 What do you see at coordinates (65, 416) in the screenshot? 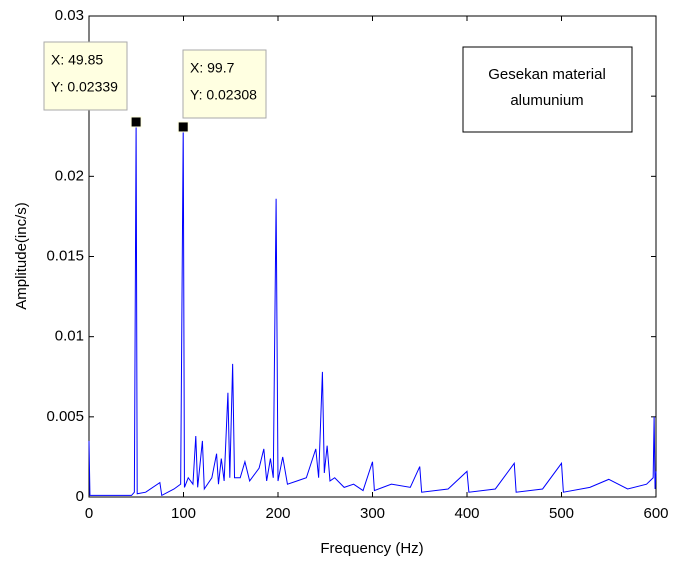
I see `y-tick-label: 0.005` at bounding box center [65, 416].